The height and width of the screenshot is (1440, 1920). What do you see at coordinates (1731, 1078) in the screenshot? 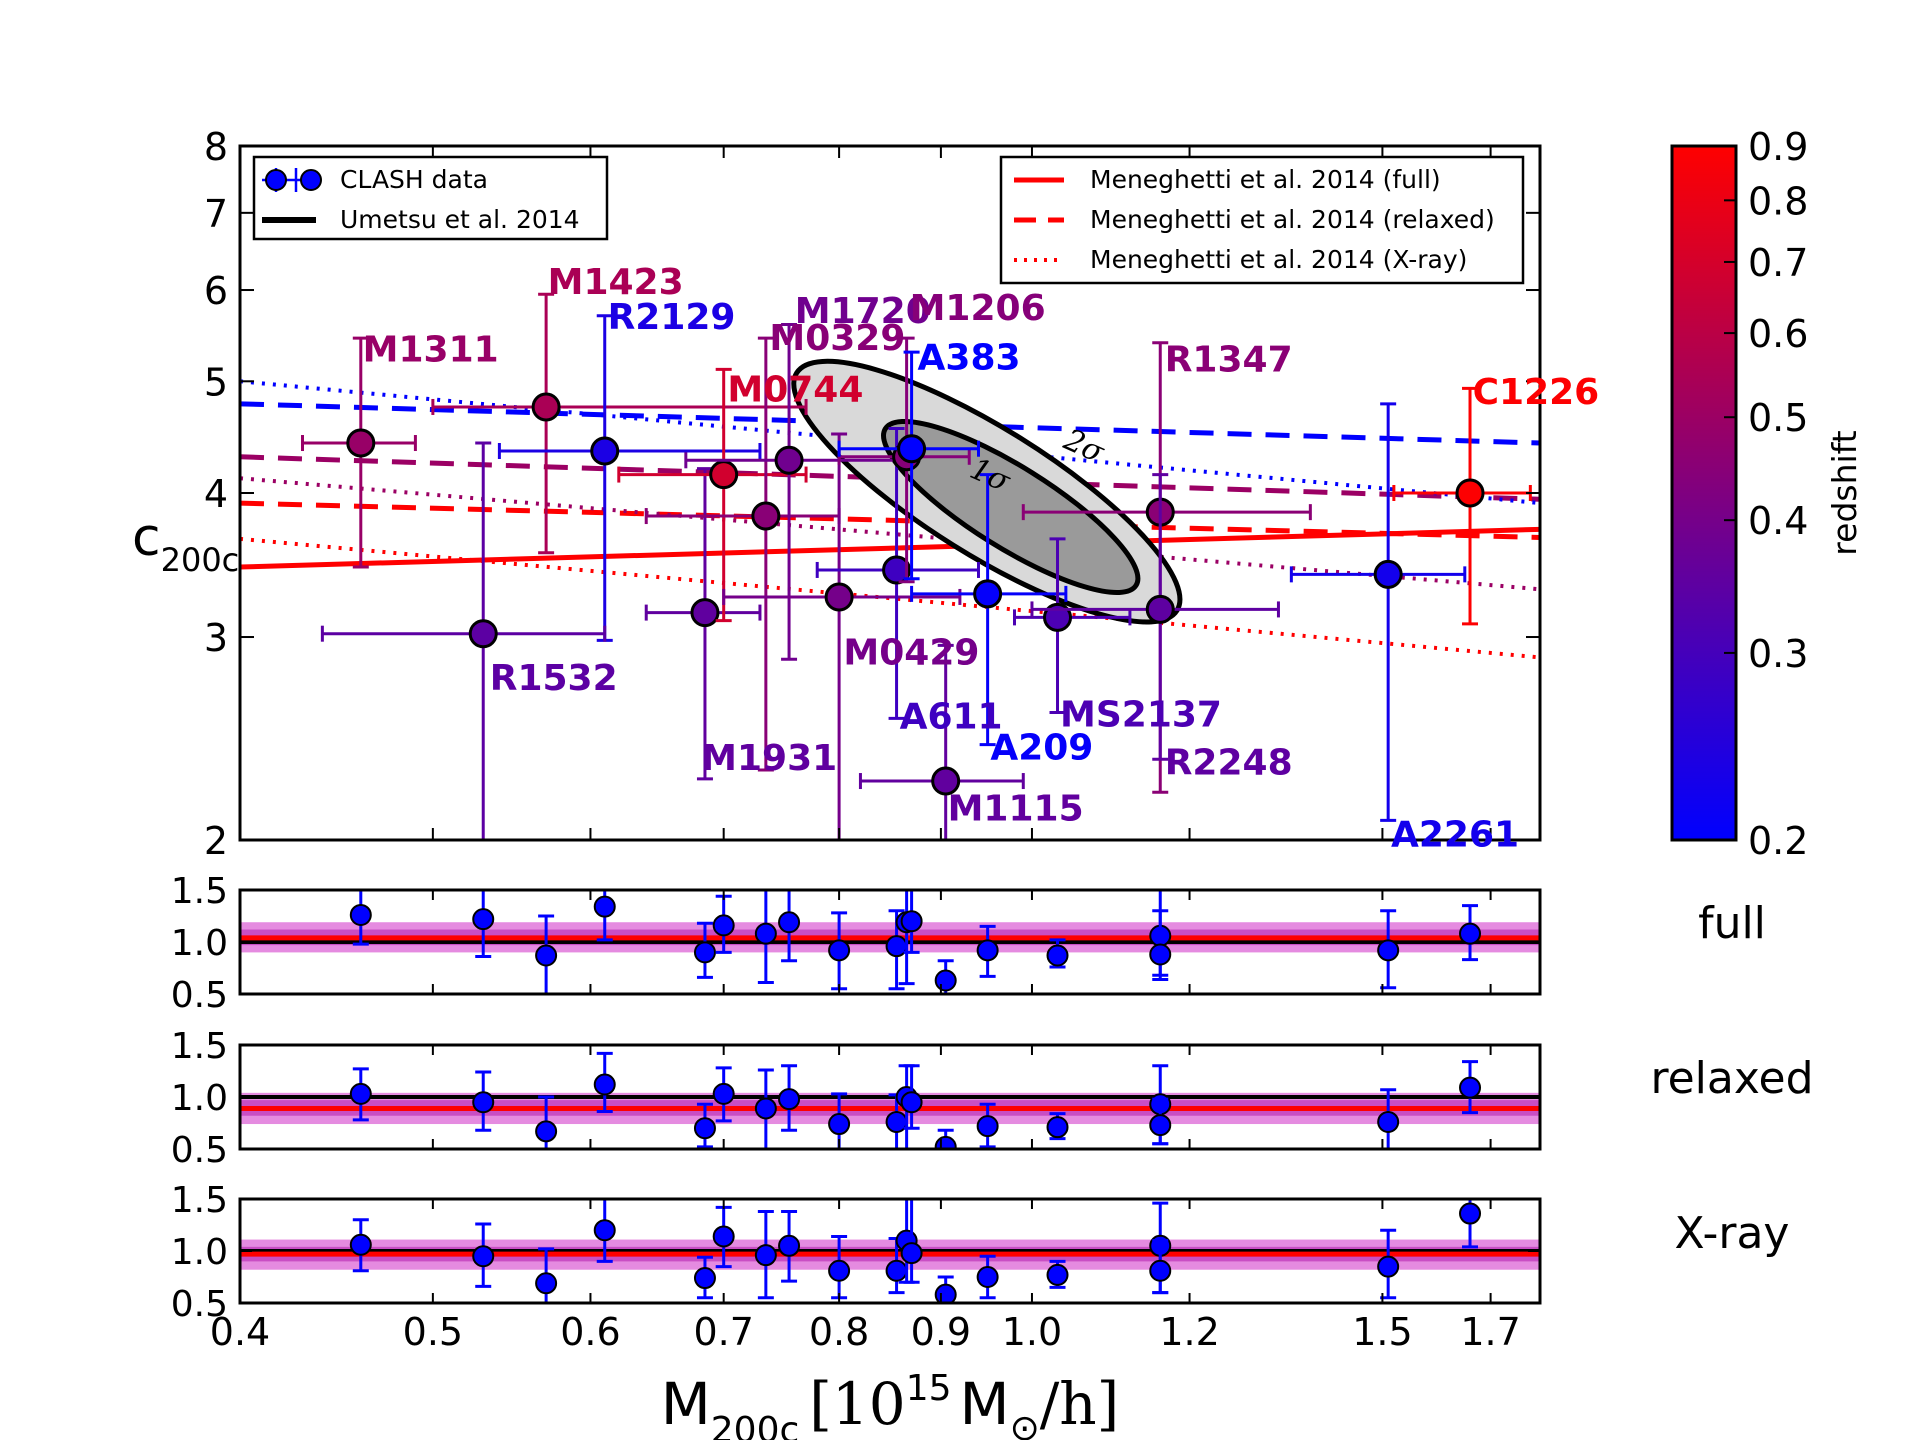
I see `ratio-relaxed-label: relaxed` at bounding box center [1731, 1078].